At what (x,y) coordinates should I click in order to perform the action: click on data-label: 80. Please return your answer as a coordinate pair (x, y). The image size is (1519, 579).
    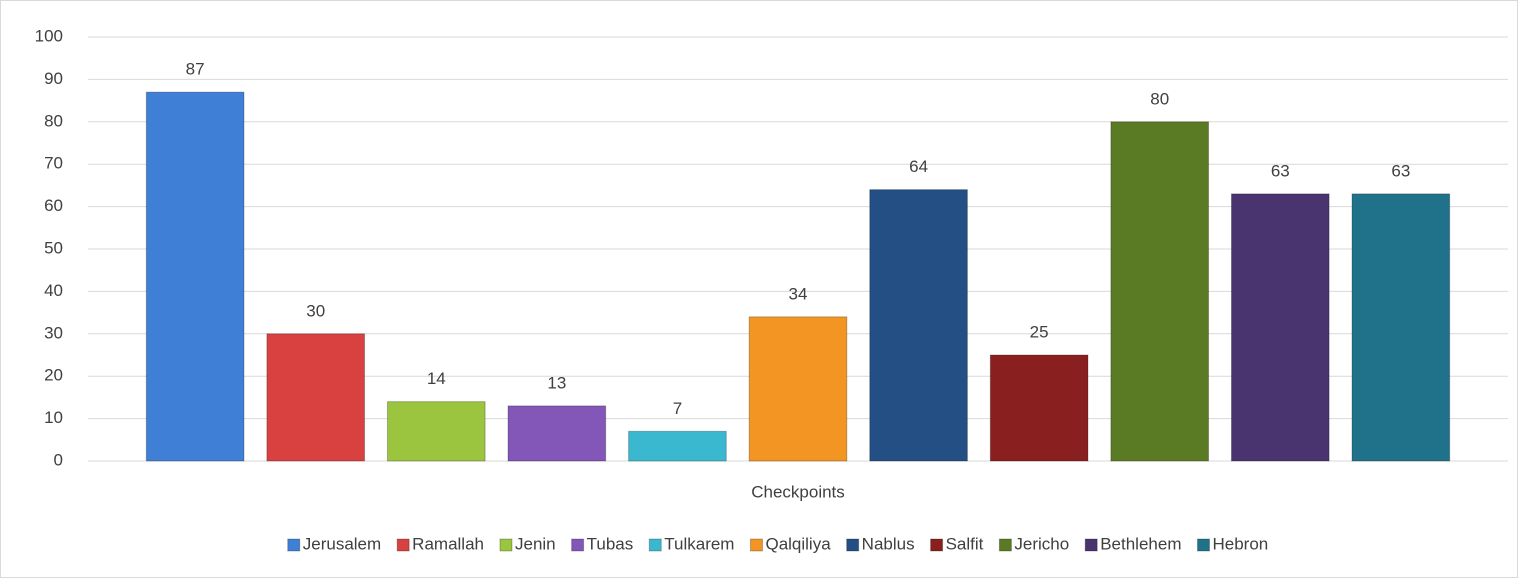
    Looking at the image, I should click on (1159, 98).